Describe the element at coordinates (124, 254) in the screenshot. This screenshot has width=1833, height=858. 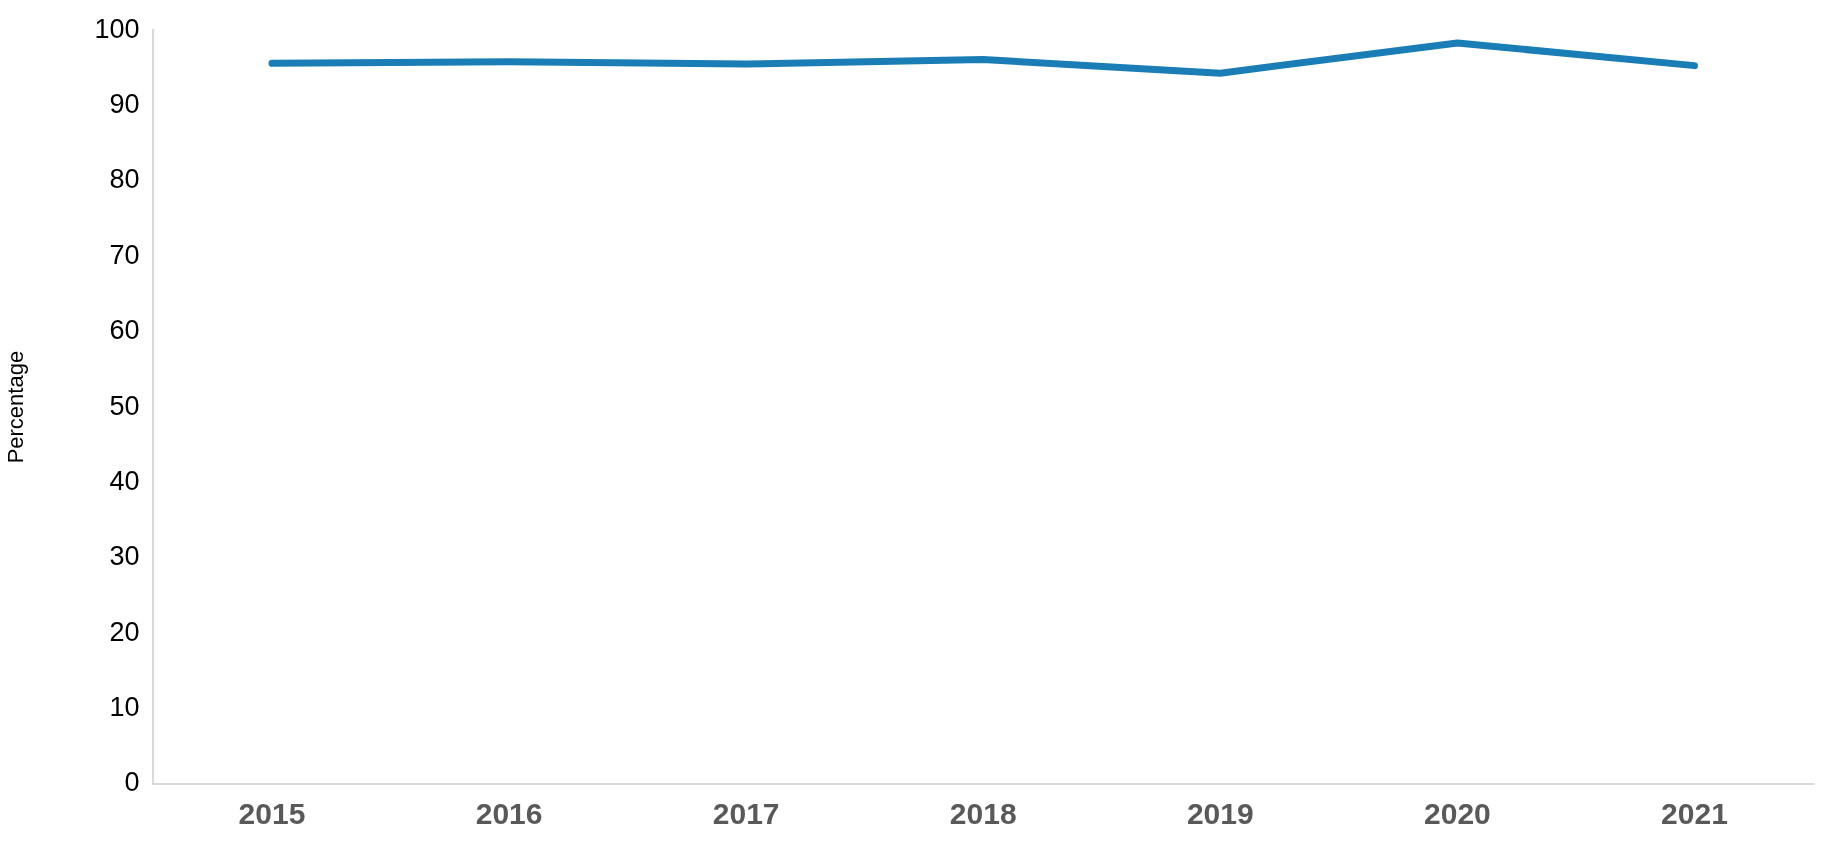
I see `y-tick-label: 70` at that location.